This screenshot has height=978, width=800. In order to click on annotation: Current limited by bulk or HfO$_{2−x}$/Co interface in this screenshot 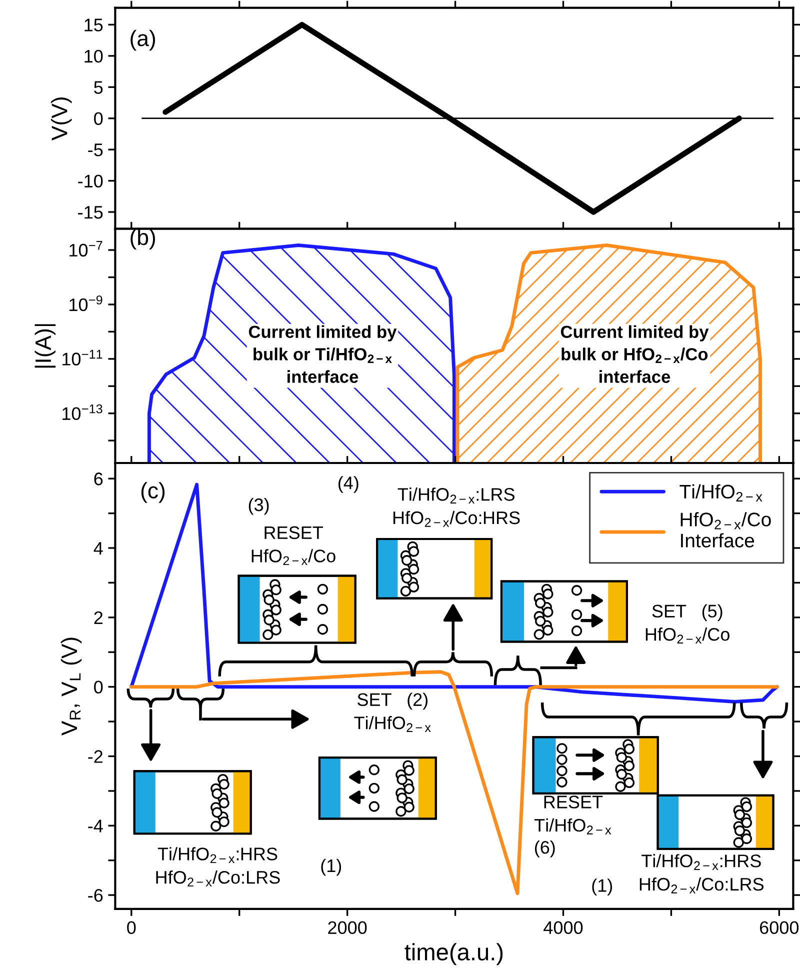, I will do `click(634, 354)`.